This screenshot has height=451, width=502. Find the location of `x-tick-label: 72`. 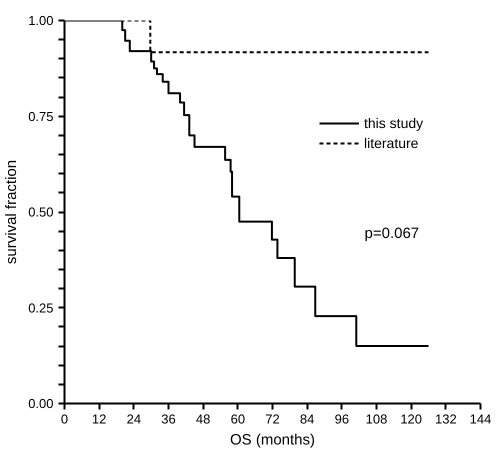

x-tick-label: 72 is located at coordinates (272, 419).